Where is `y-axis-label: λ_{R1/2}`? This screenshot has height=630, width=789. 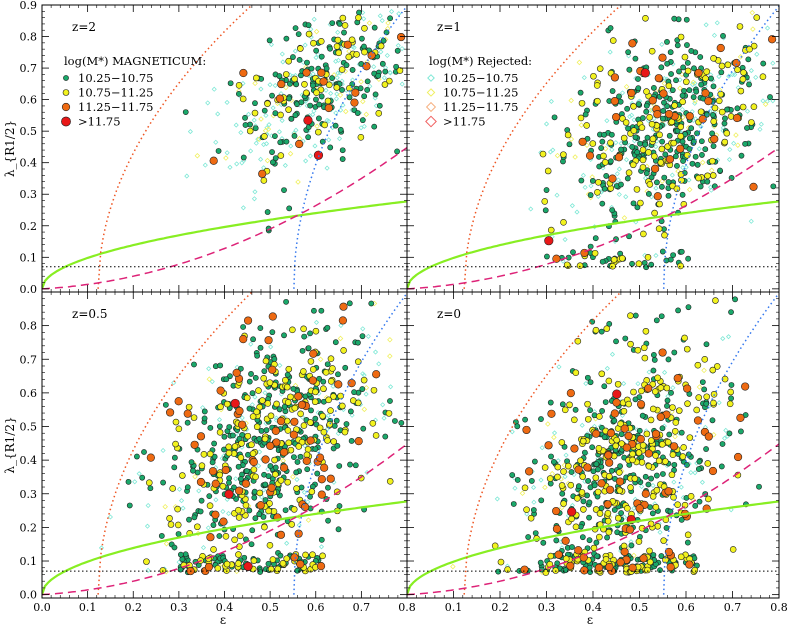
y-axis-label: λ_{R1/2} is located at coordinates (10, 444).